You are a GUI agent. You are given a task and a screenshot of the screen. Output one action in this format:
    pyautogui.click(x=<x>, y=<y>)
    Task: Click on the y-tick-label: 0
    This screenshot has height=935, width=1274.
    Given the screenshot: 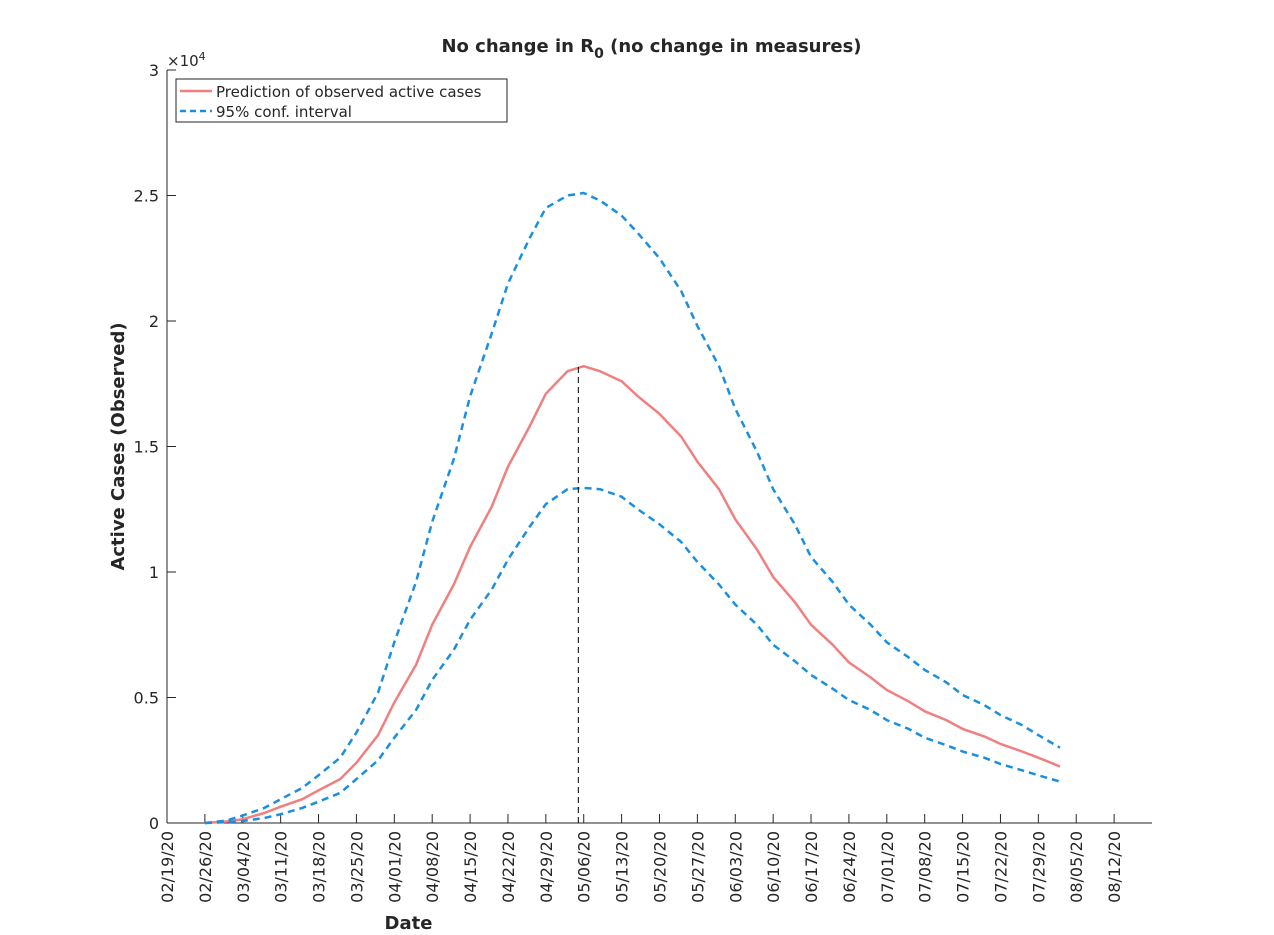 What is the action you would take?
    pyautogui.click(x=154, y=823)
    